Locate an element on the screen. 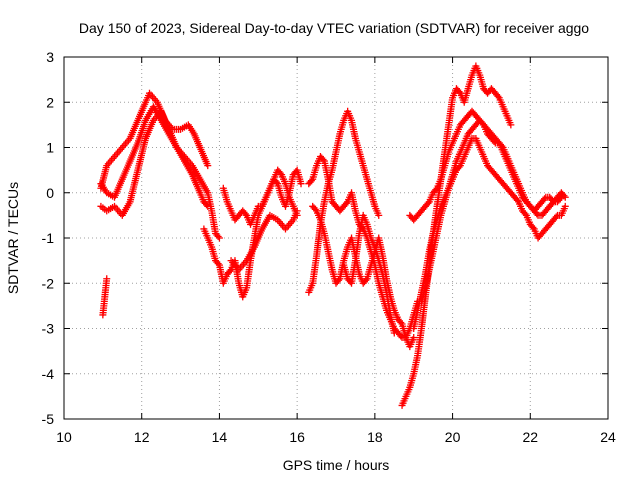 This screenshot has width=640, height=480. x-tick-label: 16 is located at coordinates (297, 437).